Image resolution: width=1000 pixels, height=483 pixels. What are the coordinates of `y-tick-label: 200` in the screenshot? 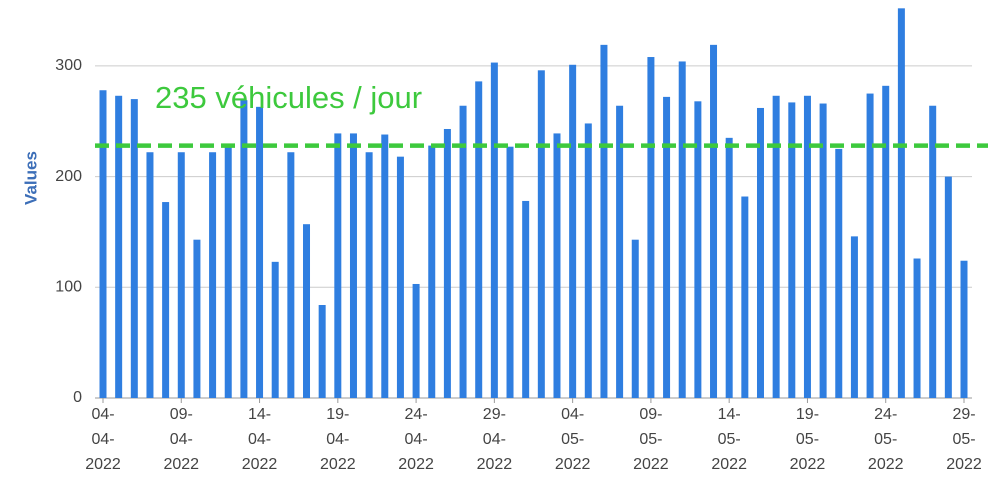 It's located at (68, 176).